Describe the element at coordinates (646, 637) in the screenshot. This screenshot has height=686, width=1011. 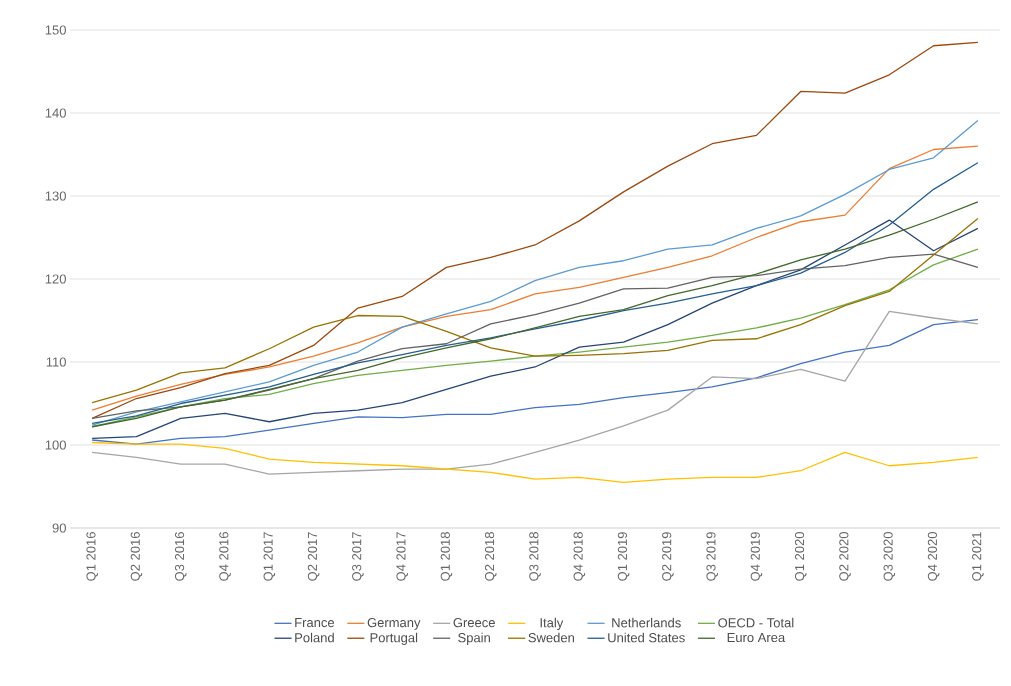
I see `legend-label: United States` at that location.